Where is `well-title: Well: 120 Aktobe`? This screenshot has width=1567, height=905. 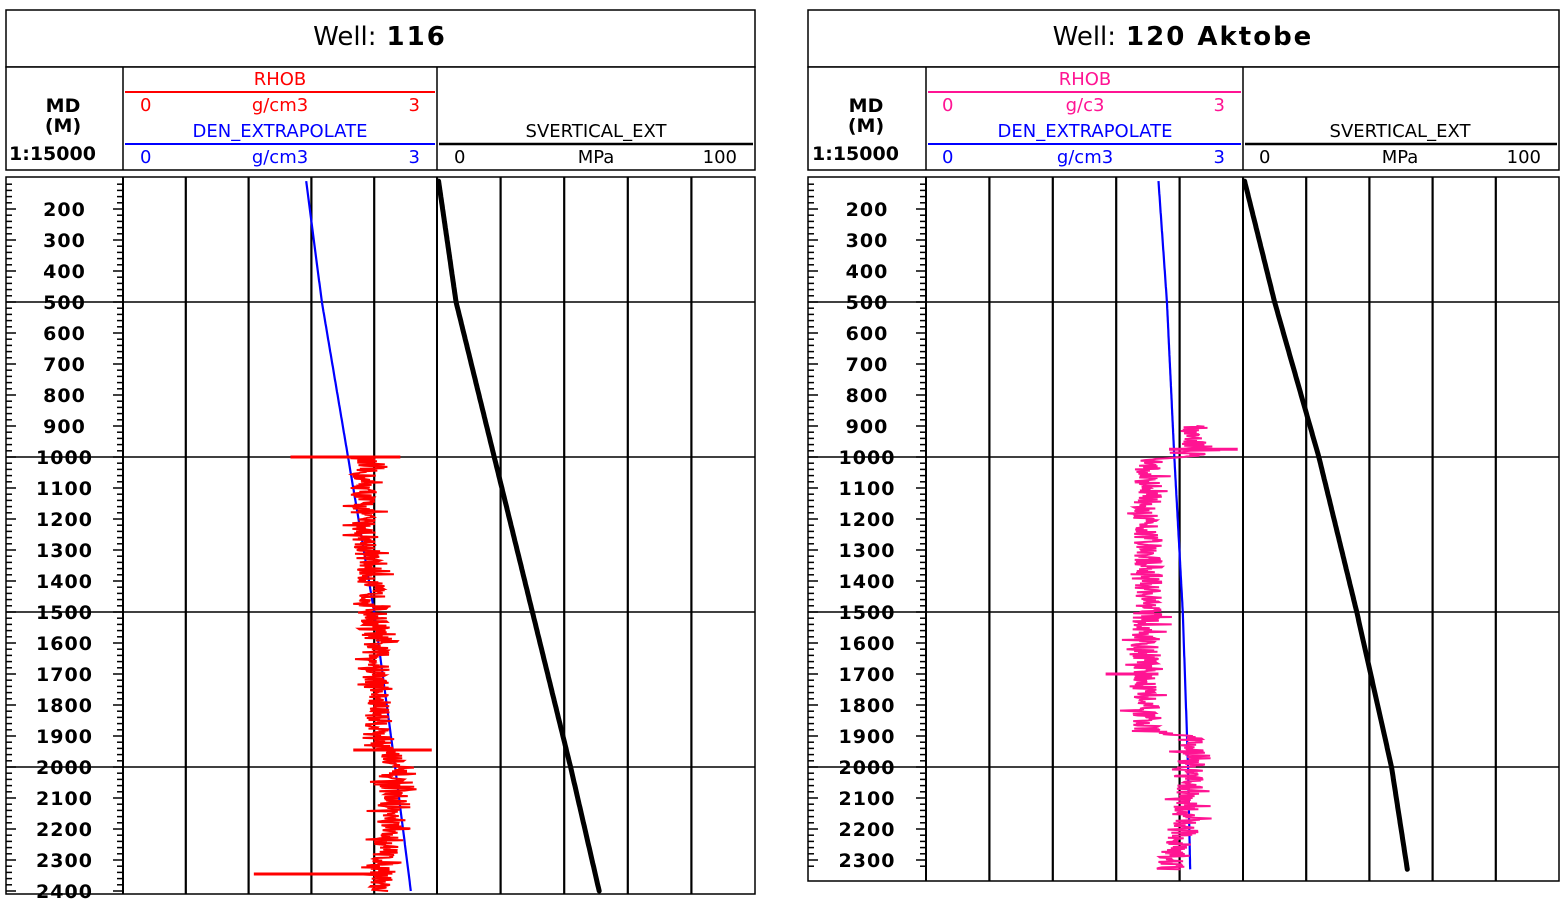 well-title: Well: 120 Aktobe is located at coordinates (1183, 37).